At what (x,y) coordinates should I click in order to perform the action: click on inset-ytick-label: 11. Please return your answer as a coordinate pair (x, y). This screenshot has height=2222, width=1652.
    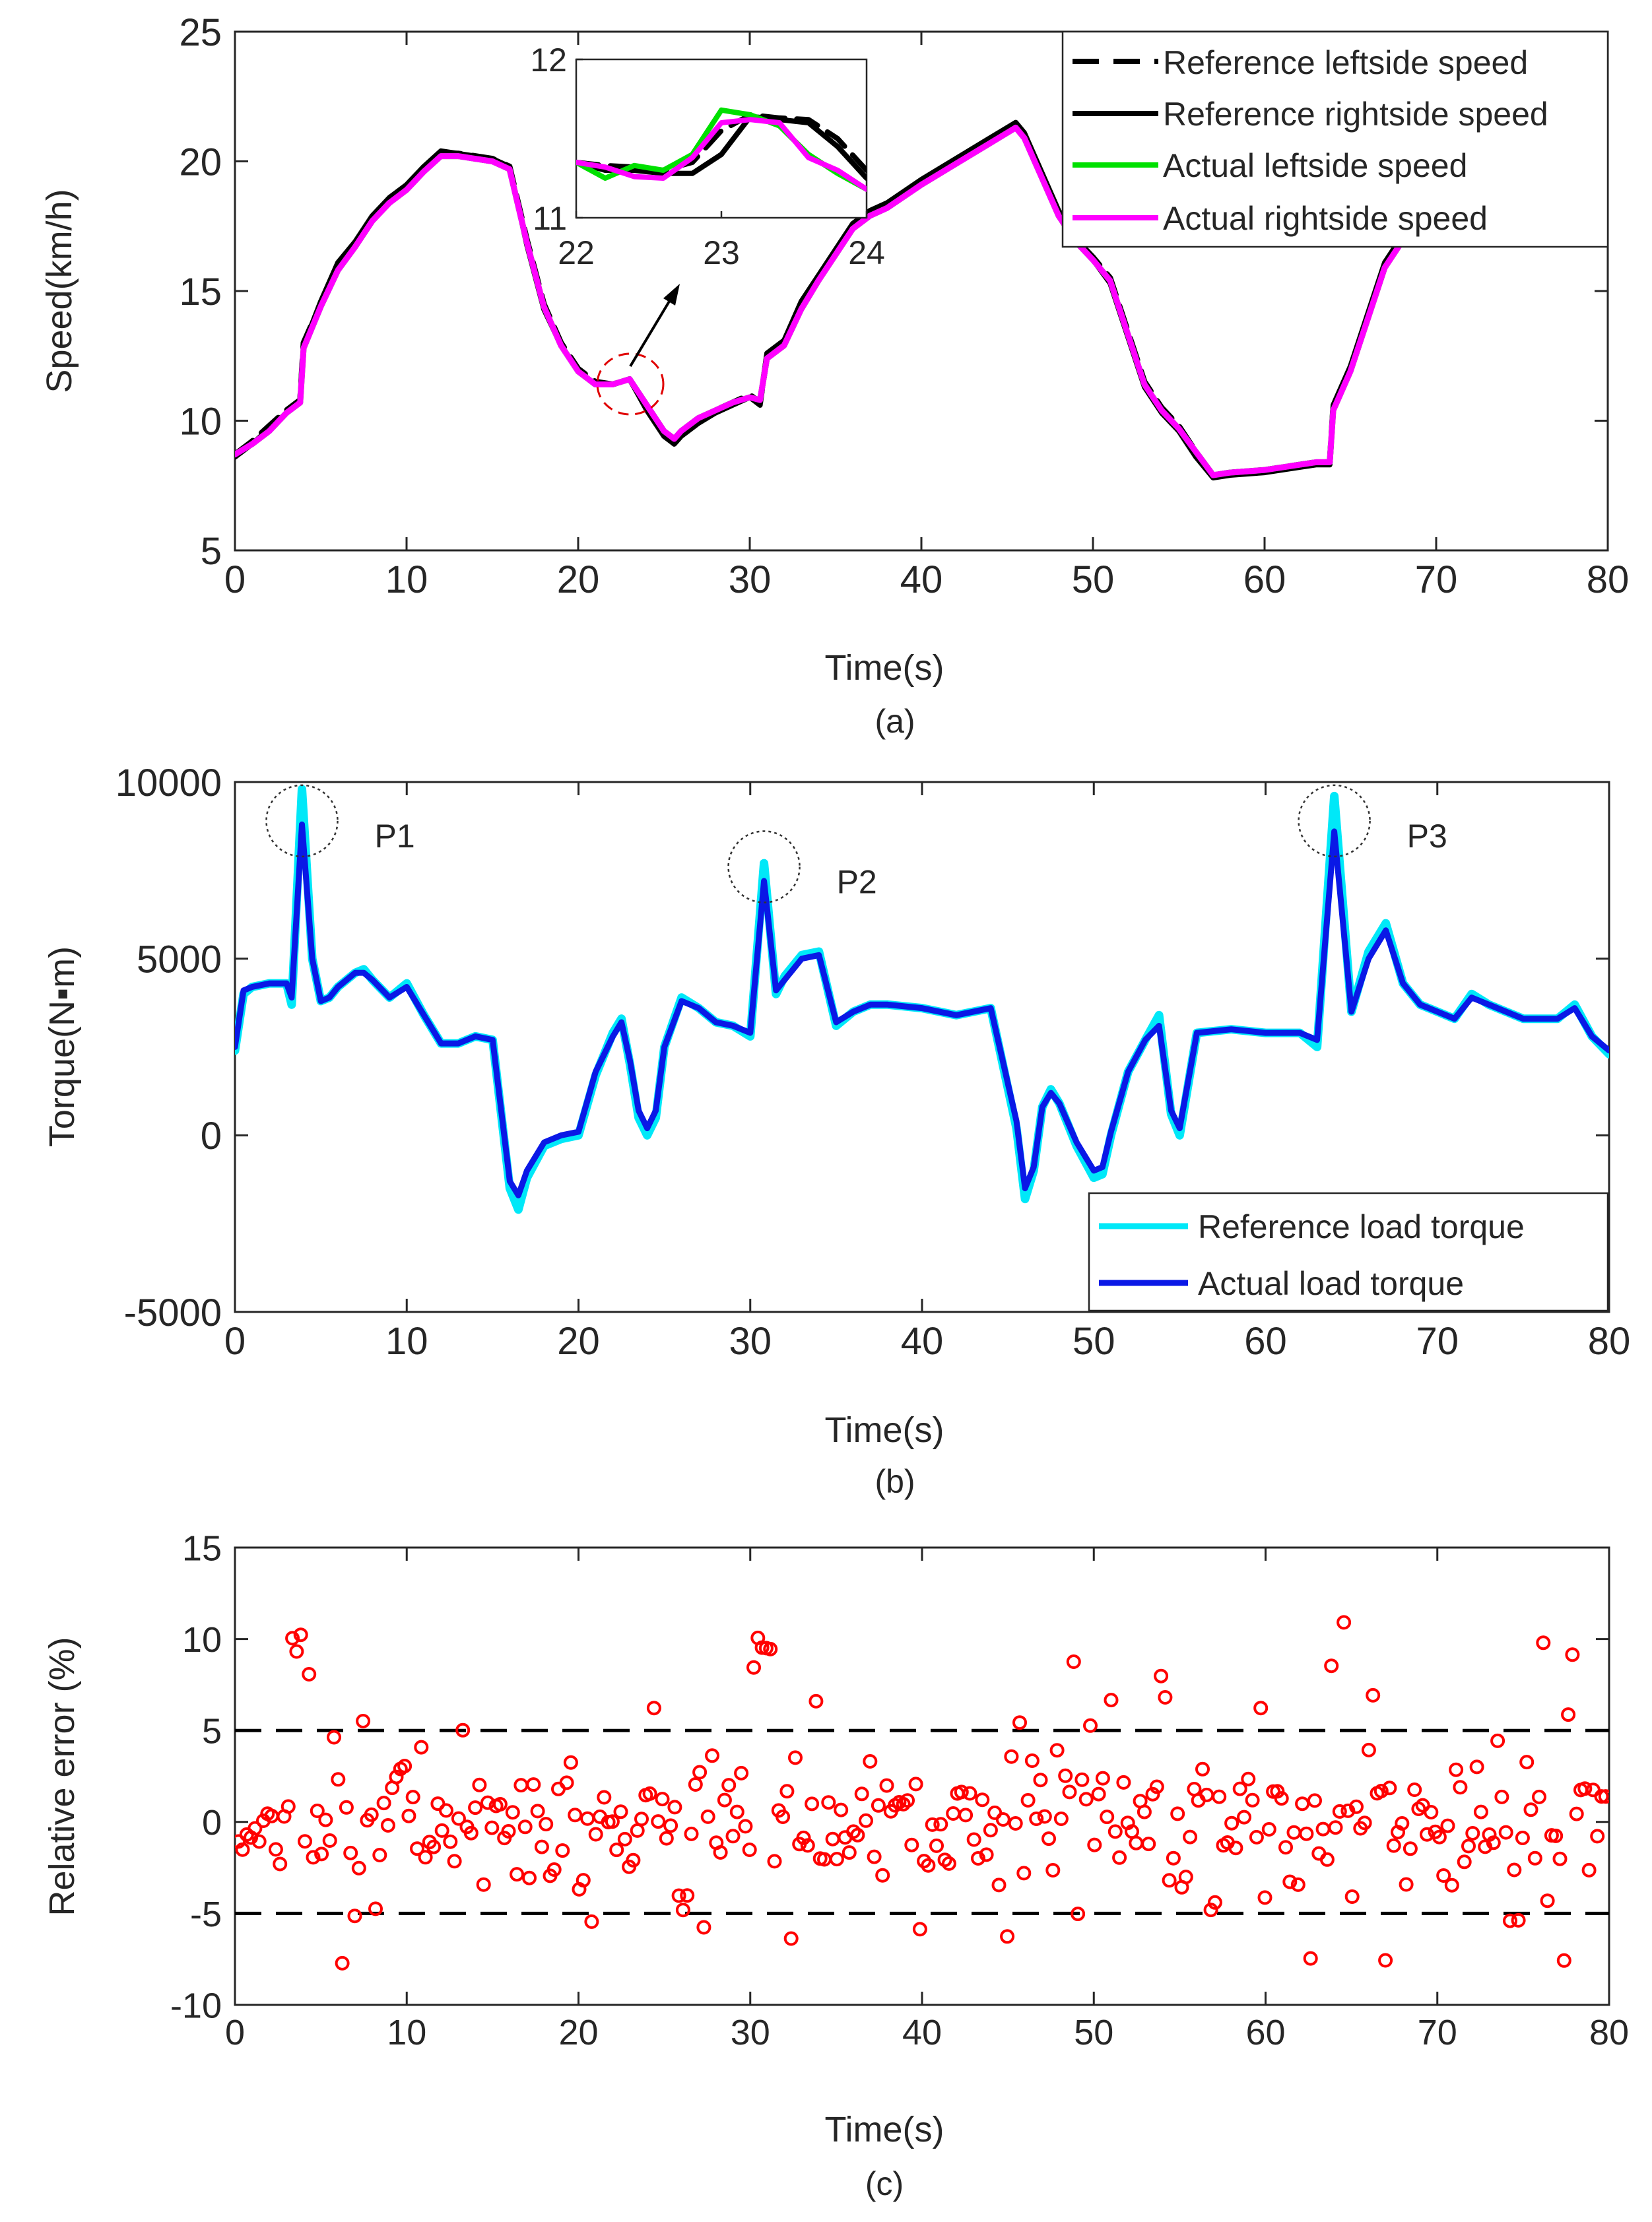
    Looking at the image, I should click on (550, 218).